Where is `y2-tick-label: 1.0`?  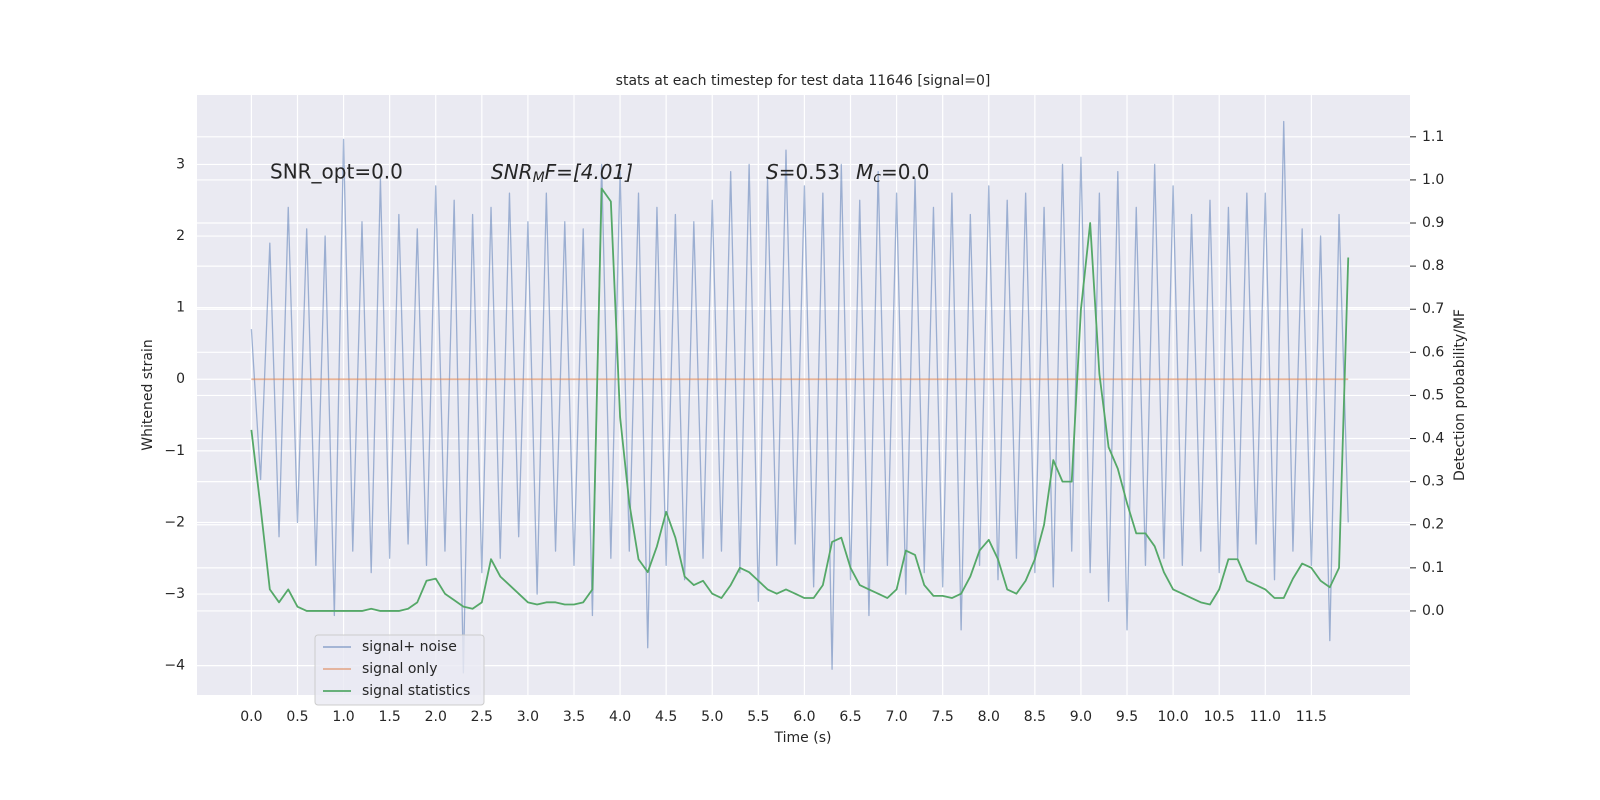
y2-tick-label: 1.0 is located at coordinates (1433, 180).